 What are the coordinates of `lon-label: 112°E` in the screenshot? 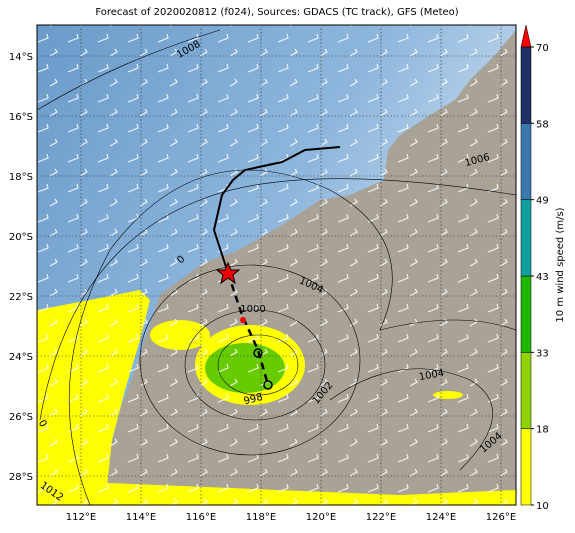 It's located at (81, 517).